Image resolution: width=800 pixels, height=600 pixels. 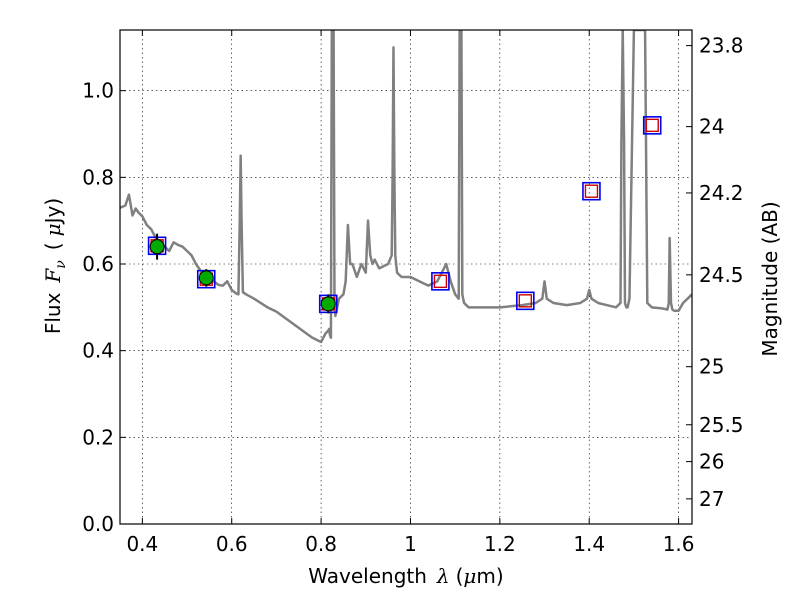 I want to click on x-tick-label: 1.2, so click(x=500, y=544).